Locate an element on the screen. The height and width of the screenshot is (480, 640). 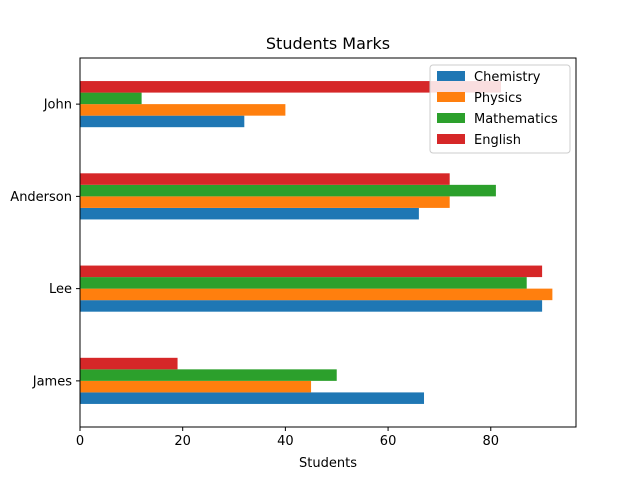
x-axis: 0 20 40 60 80 is located at coordinates (287, 438).